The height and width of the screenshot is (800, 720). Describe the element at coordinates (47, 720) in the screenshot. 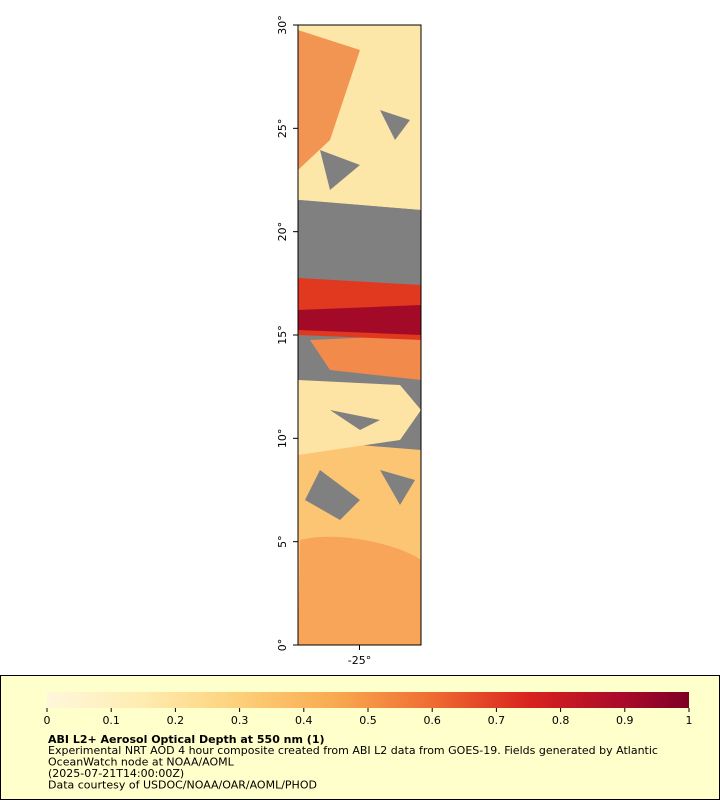

I see `colorbar-tick-label: 0` at that location.